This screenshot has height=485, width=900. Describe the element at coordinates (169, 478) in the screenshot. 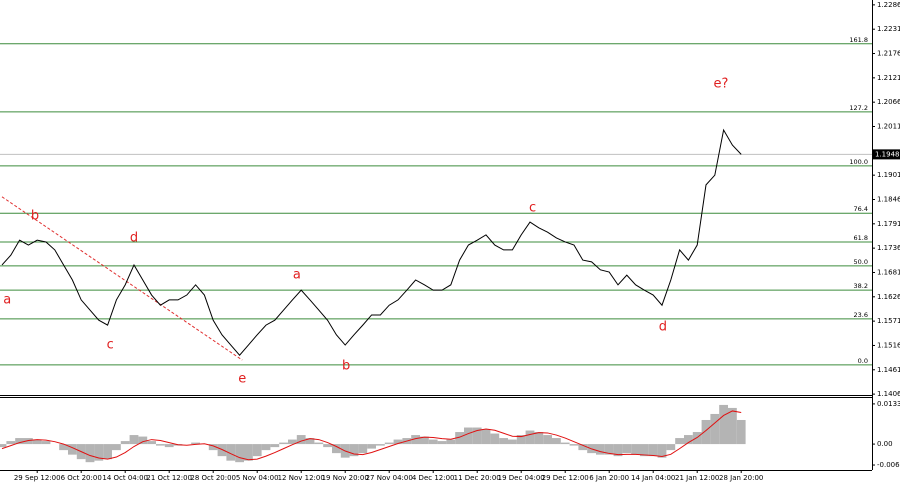

I see `x-tick-label: 21 Oct 12:00` at that location.